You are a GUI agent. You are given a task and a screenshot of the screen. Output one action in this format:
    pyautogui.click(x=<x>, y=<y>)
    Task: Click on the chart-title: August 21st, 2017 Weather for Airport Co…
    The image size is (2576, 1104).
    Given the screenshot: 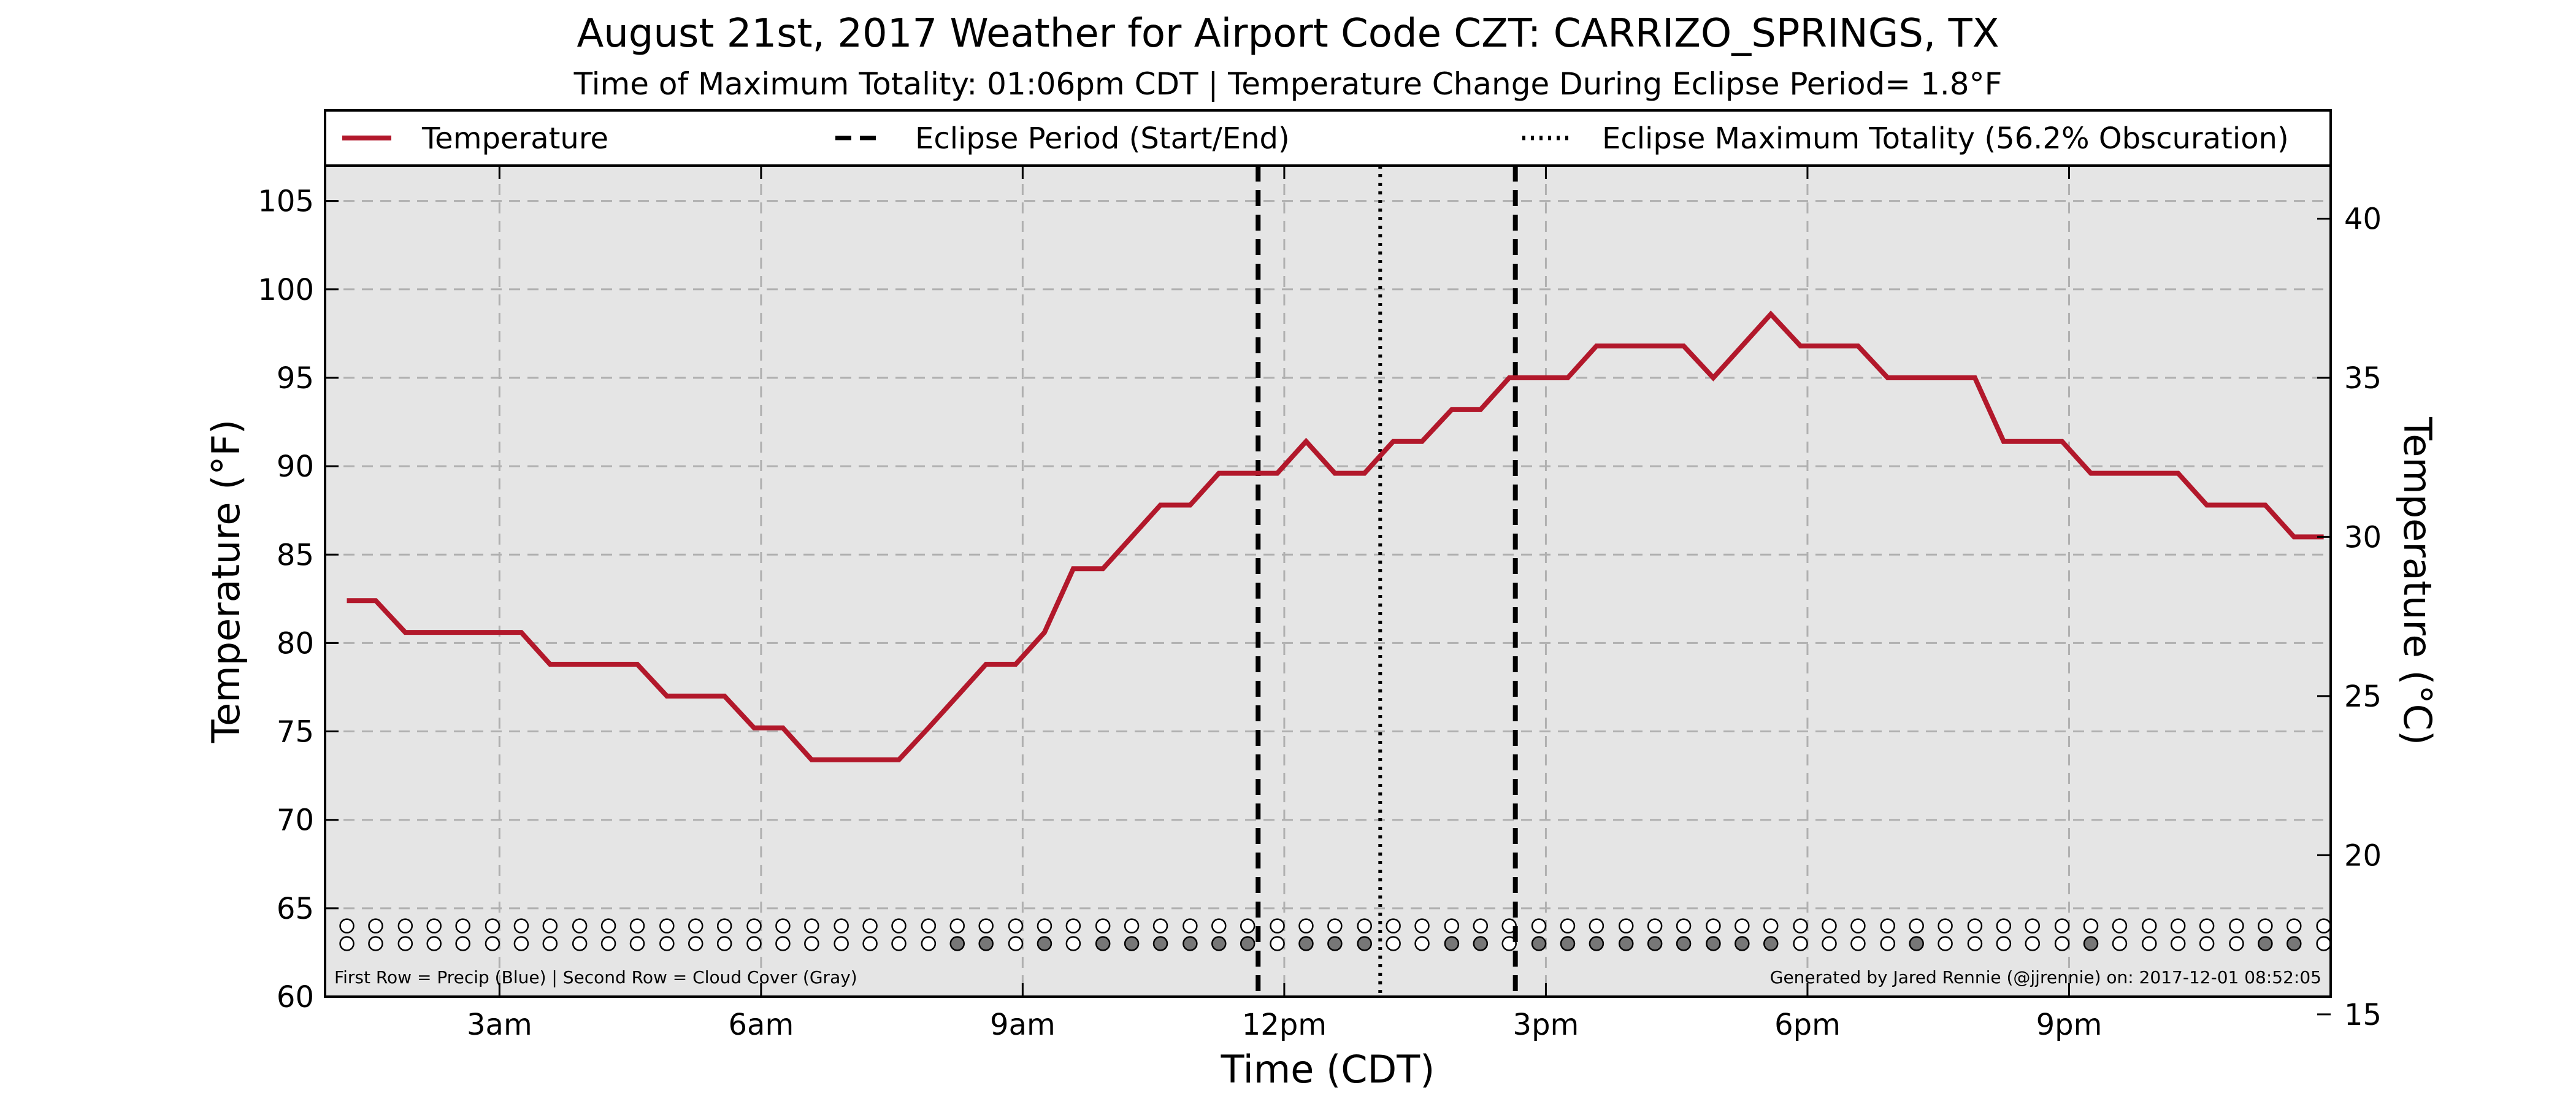 What is the action you would take?
    pyautogui.click(x=1288, y=33)
    